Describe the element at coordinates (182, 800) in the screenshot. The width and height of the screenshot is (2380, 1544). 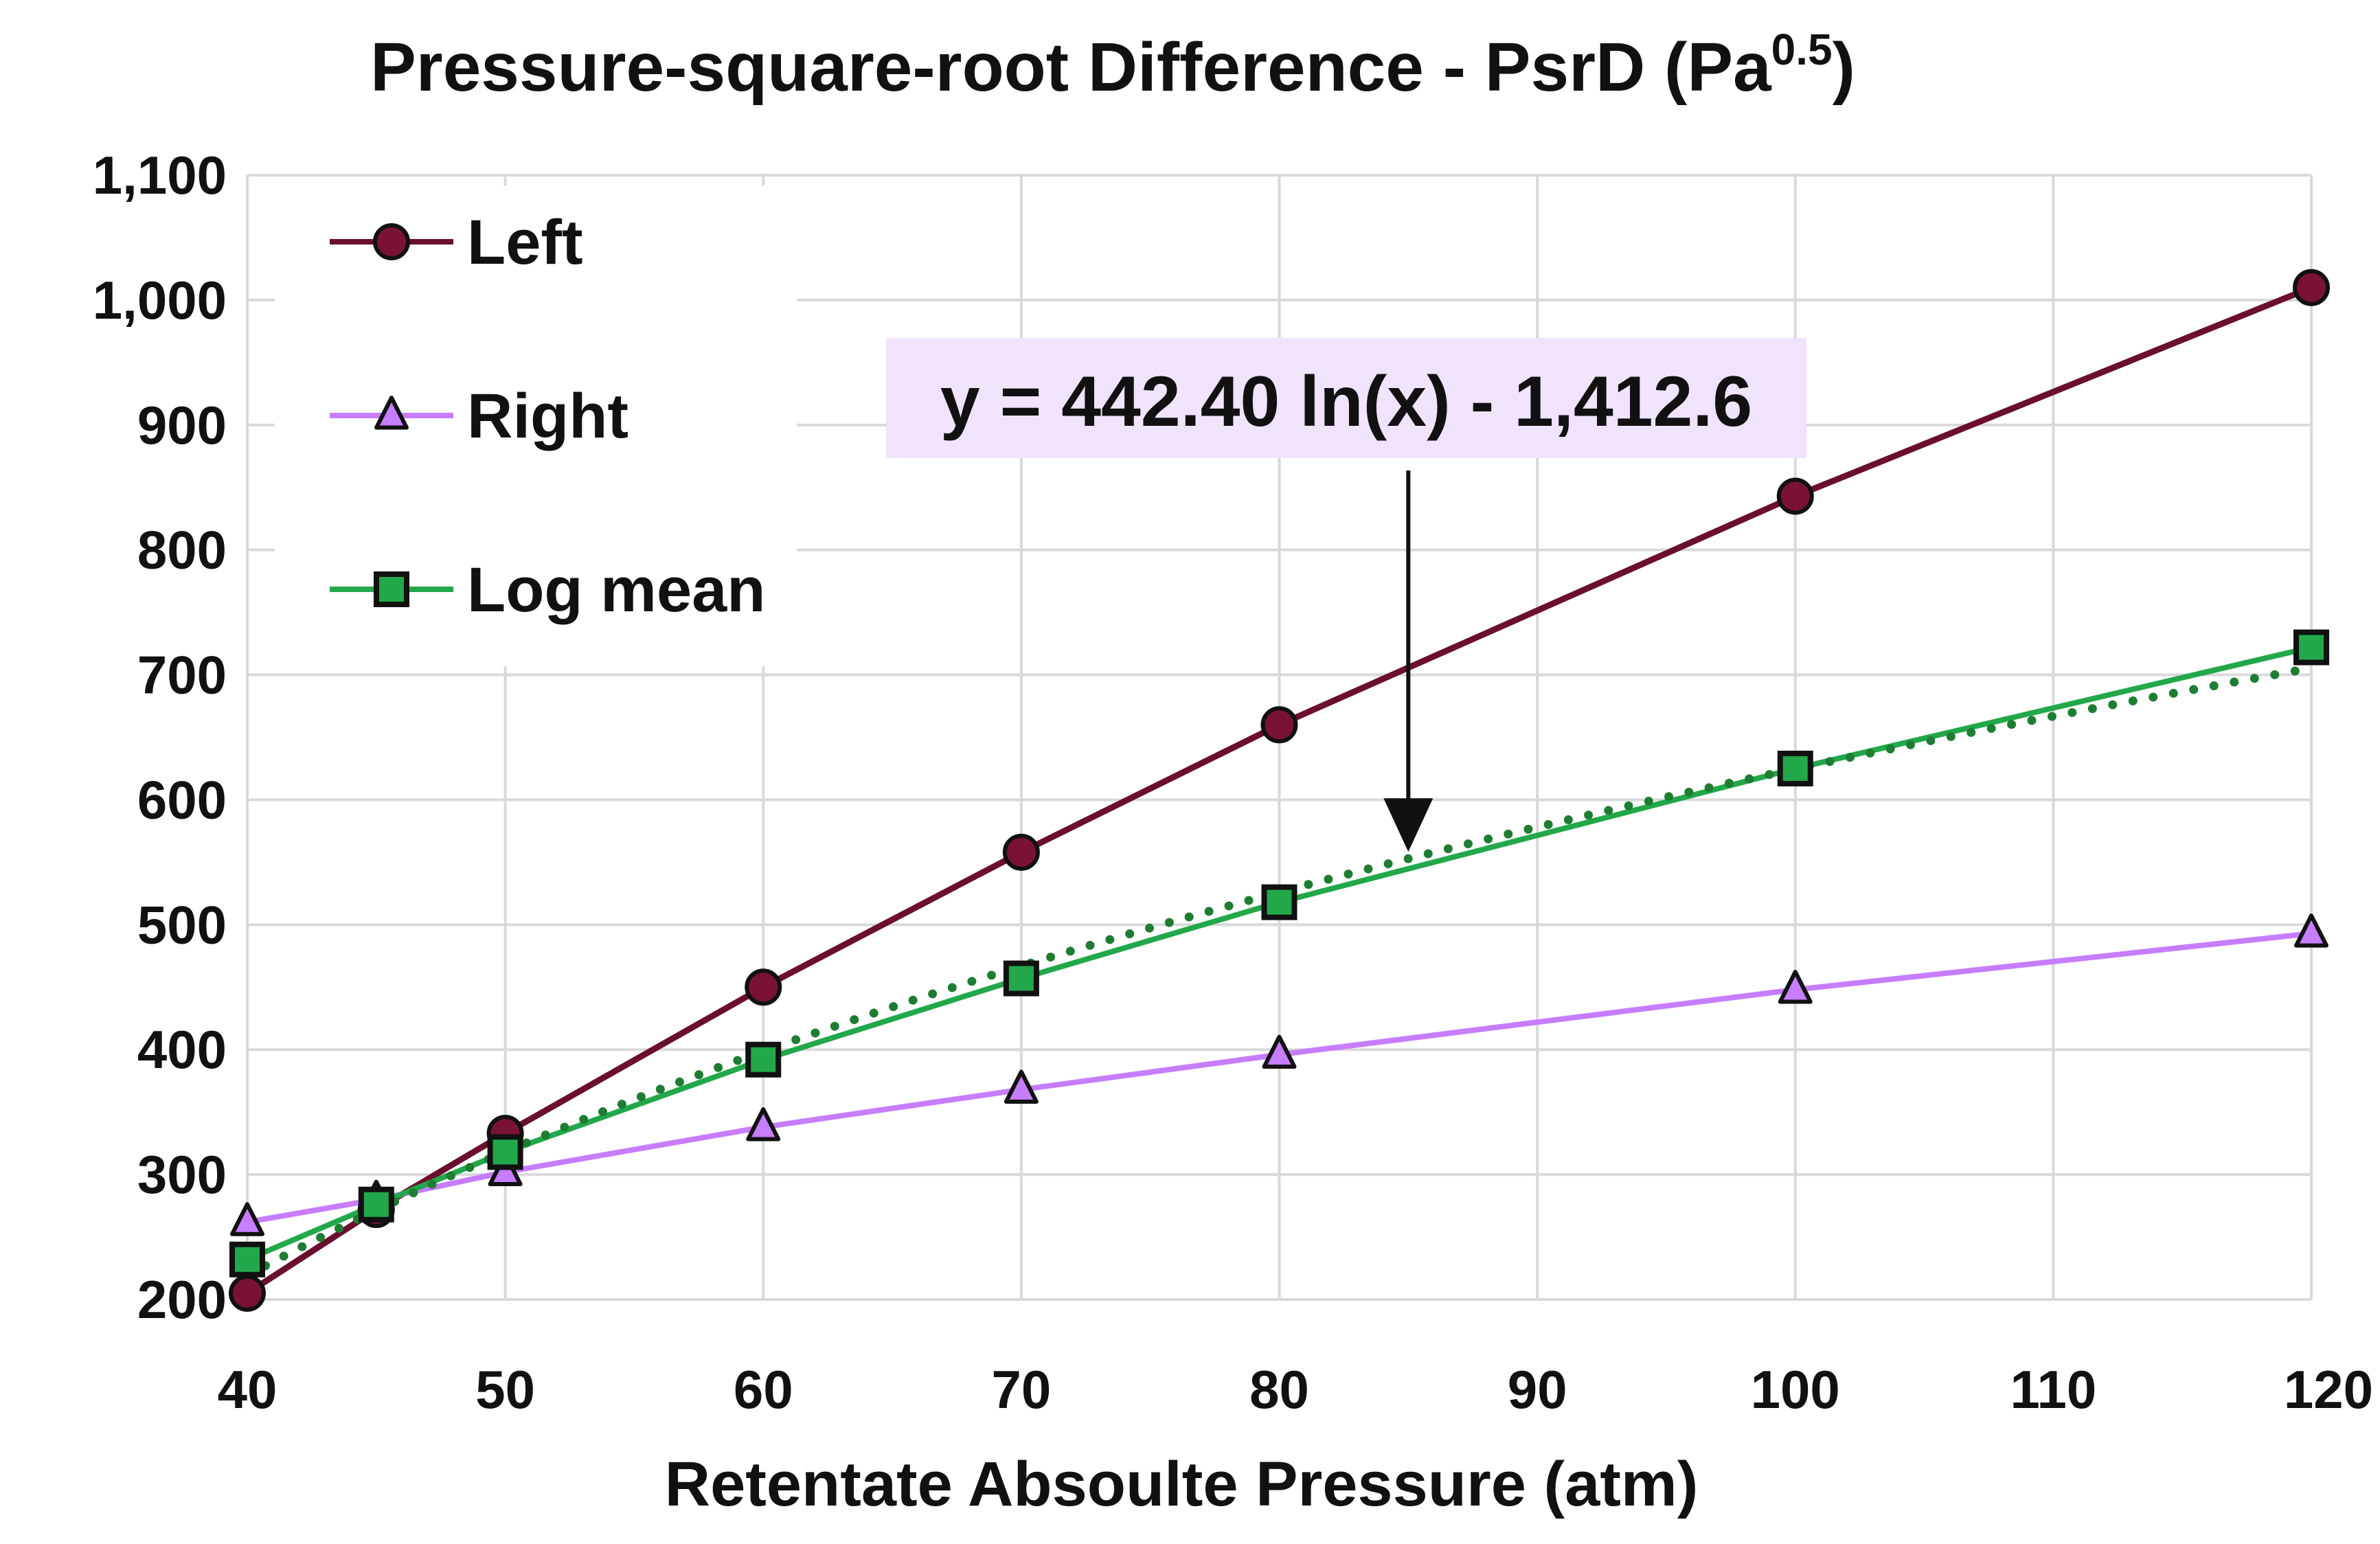
I see `y-tick-label: 600` at that location.